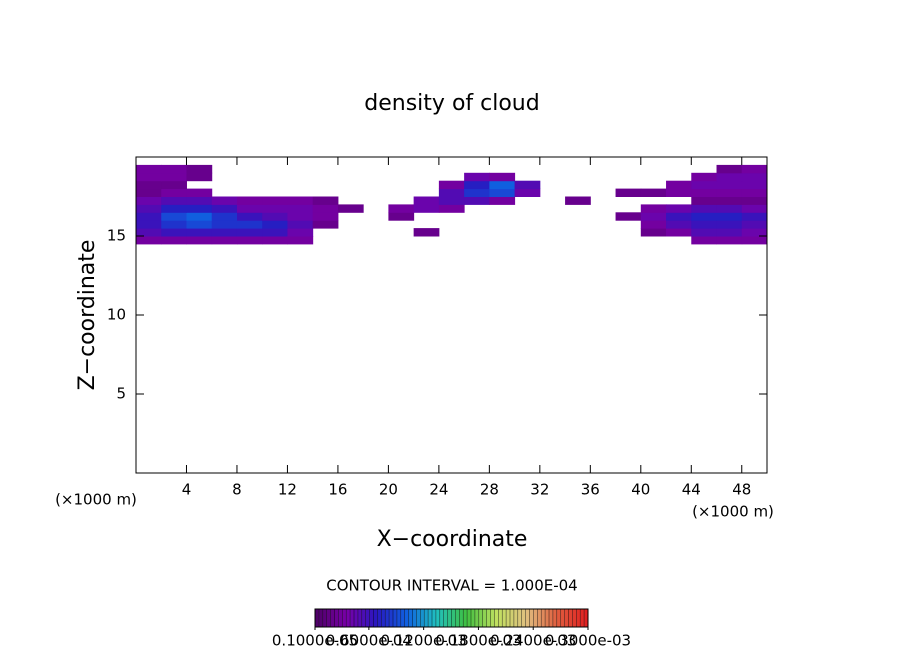  I want to click on y-tick-label: 15, so click(116, 236).